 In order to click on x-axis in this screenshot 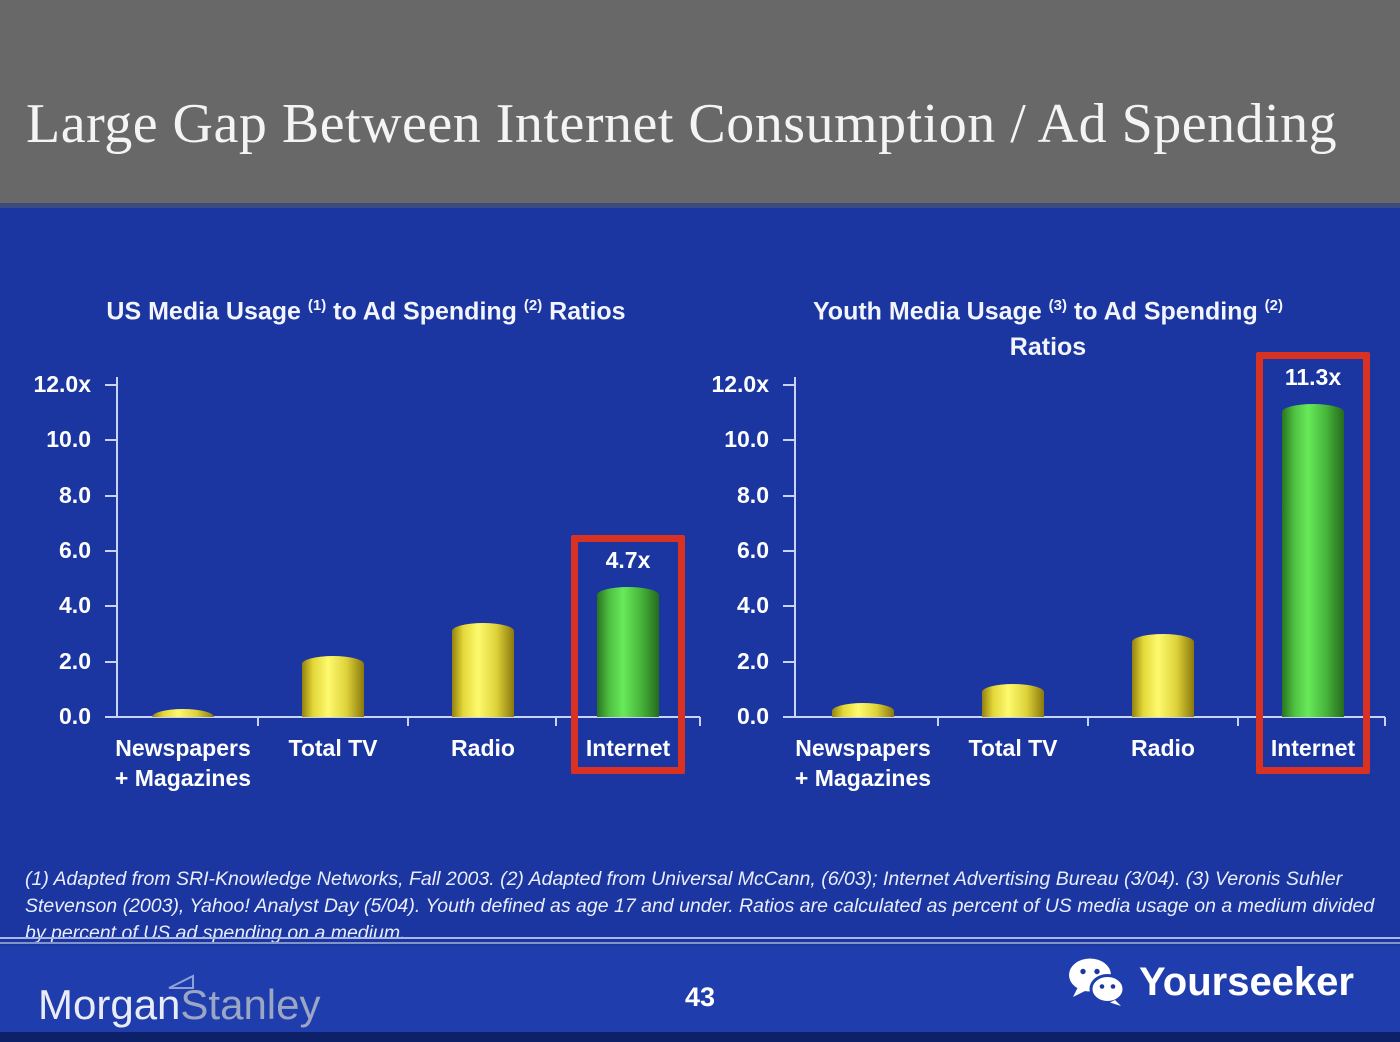, I will do `click(1090, 717)`.